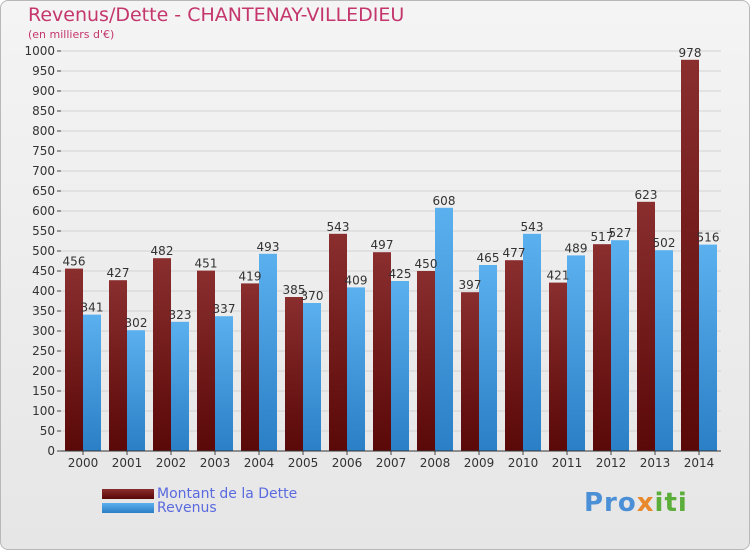 This screenshot has height=550, width=750. Describe the element at coordinates (620, 233) in the screenshot. I see `data-label-revenus-2012: 527` at that location.